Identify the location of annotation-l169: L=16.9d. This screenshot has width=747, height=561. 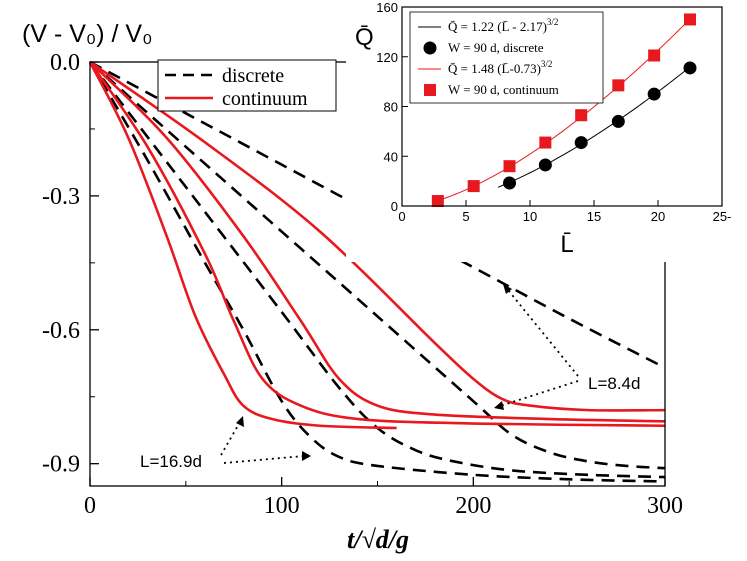
(225, 443).